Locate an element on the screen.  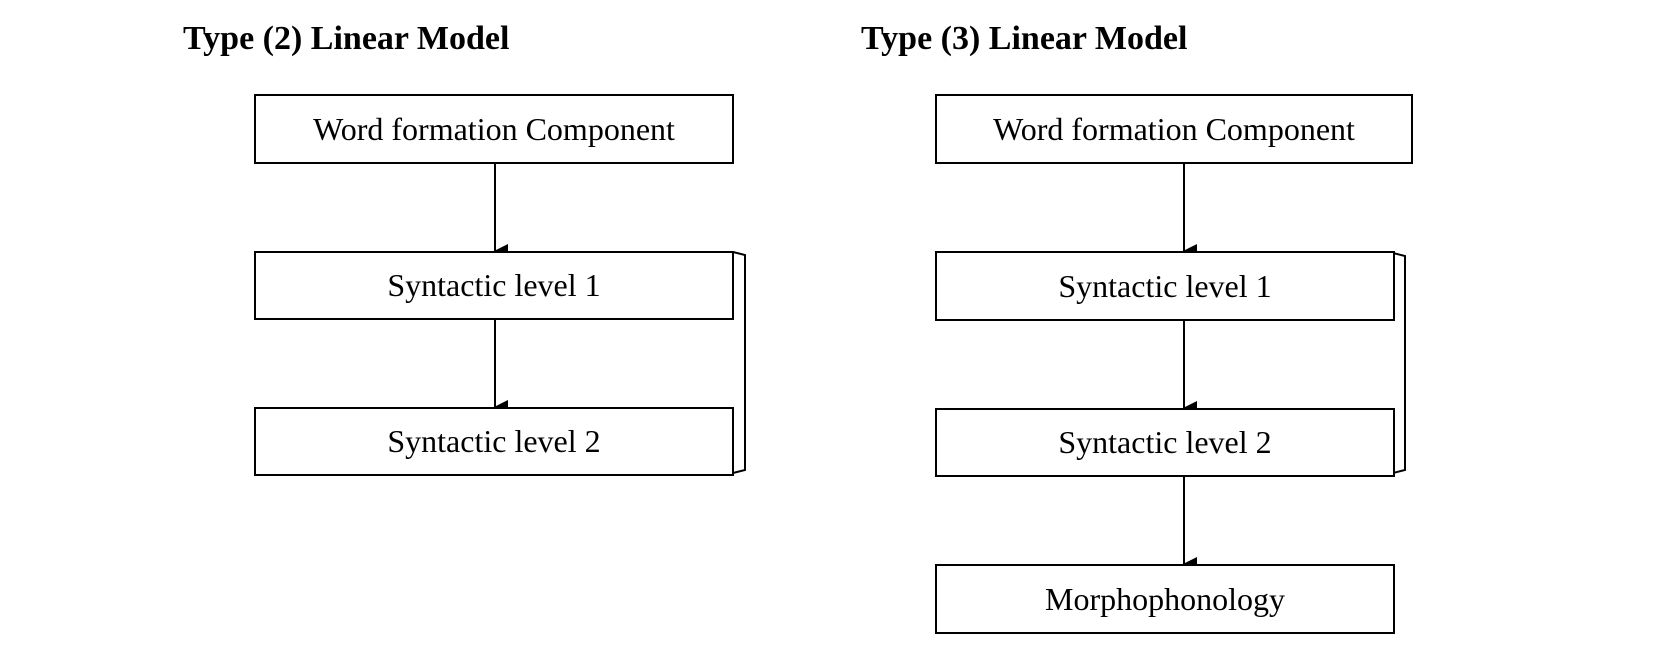
model2-box-word-formation: Word formation Component is located at coordinates (1174, 129).